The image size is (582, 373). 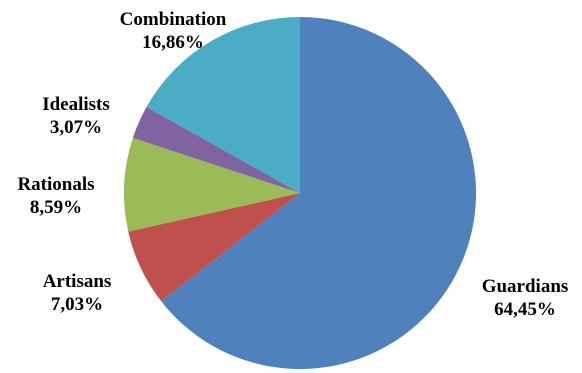 What do you see at coordinates (77, 281) in the screenshot?
I see `slice-label-name-artisans: Artisans` at bounding box center [77, 281].